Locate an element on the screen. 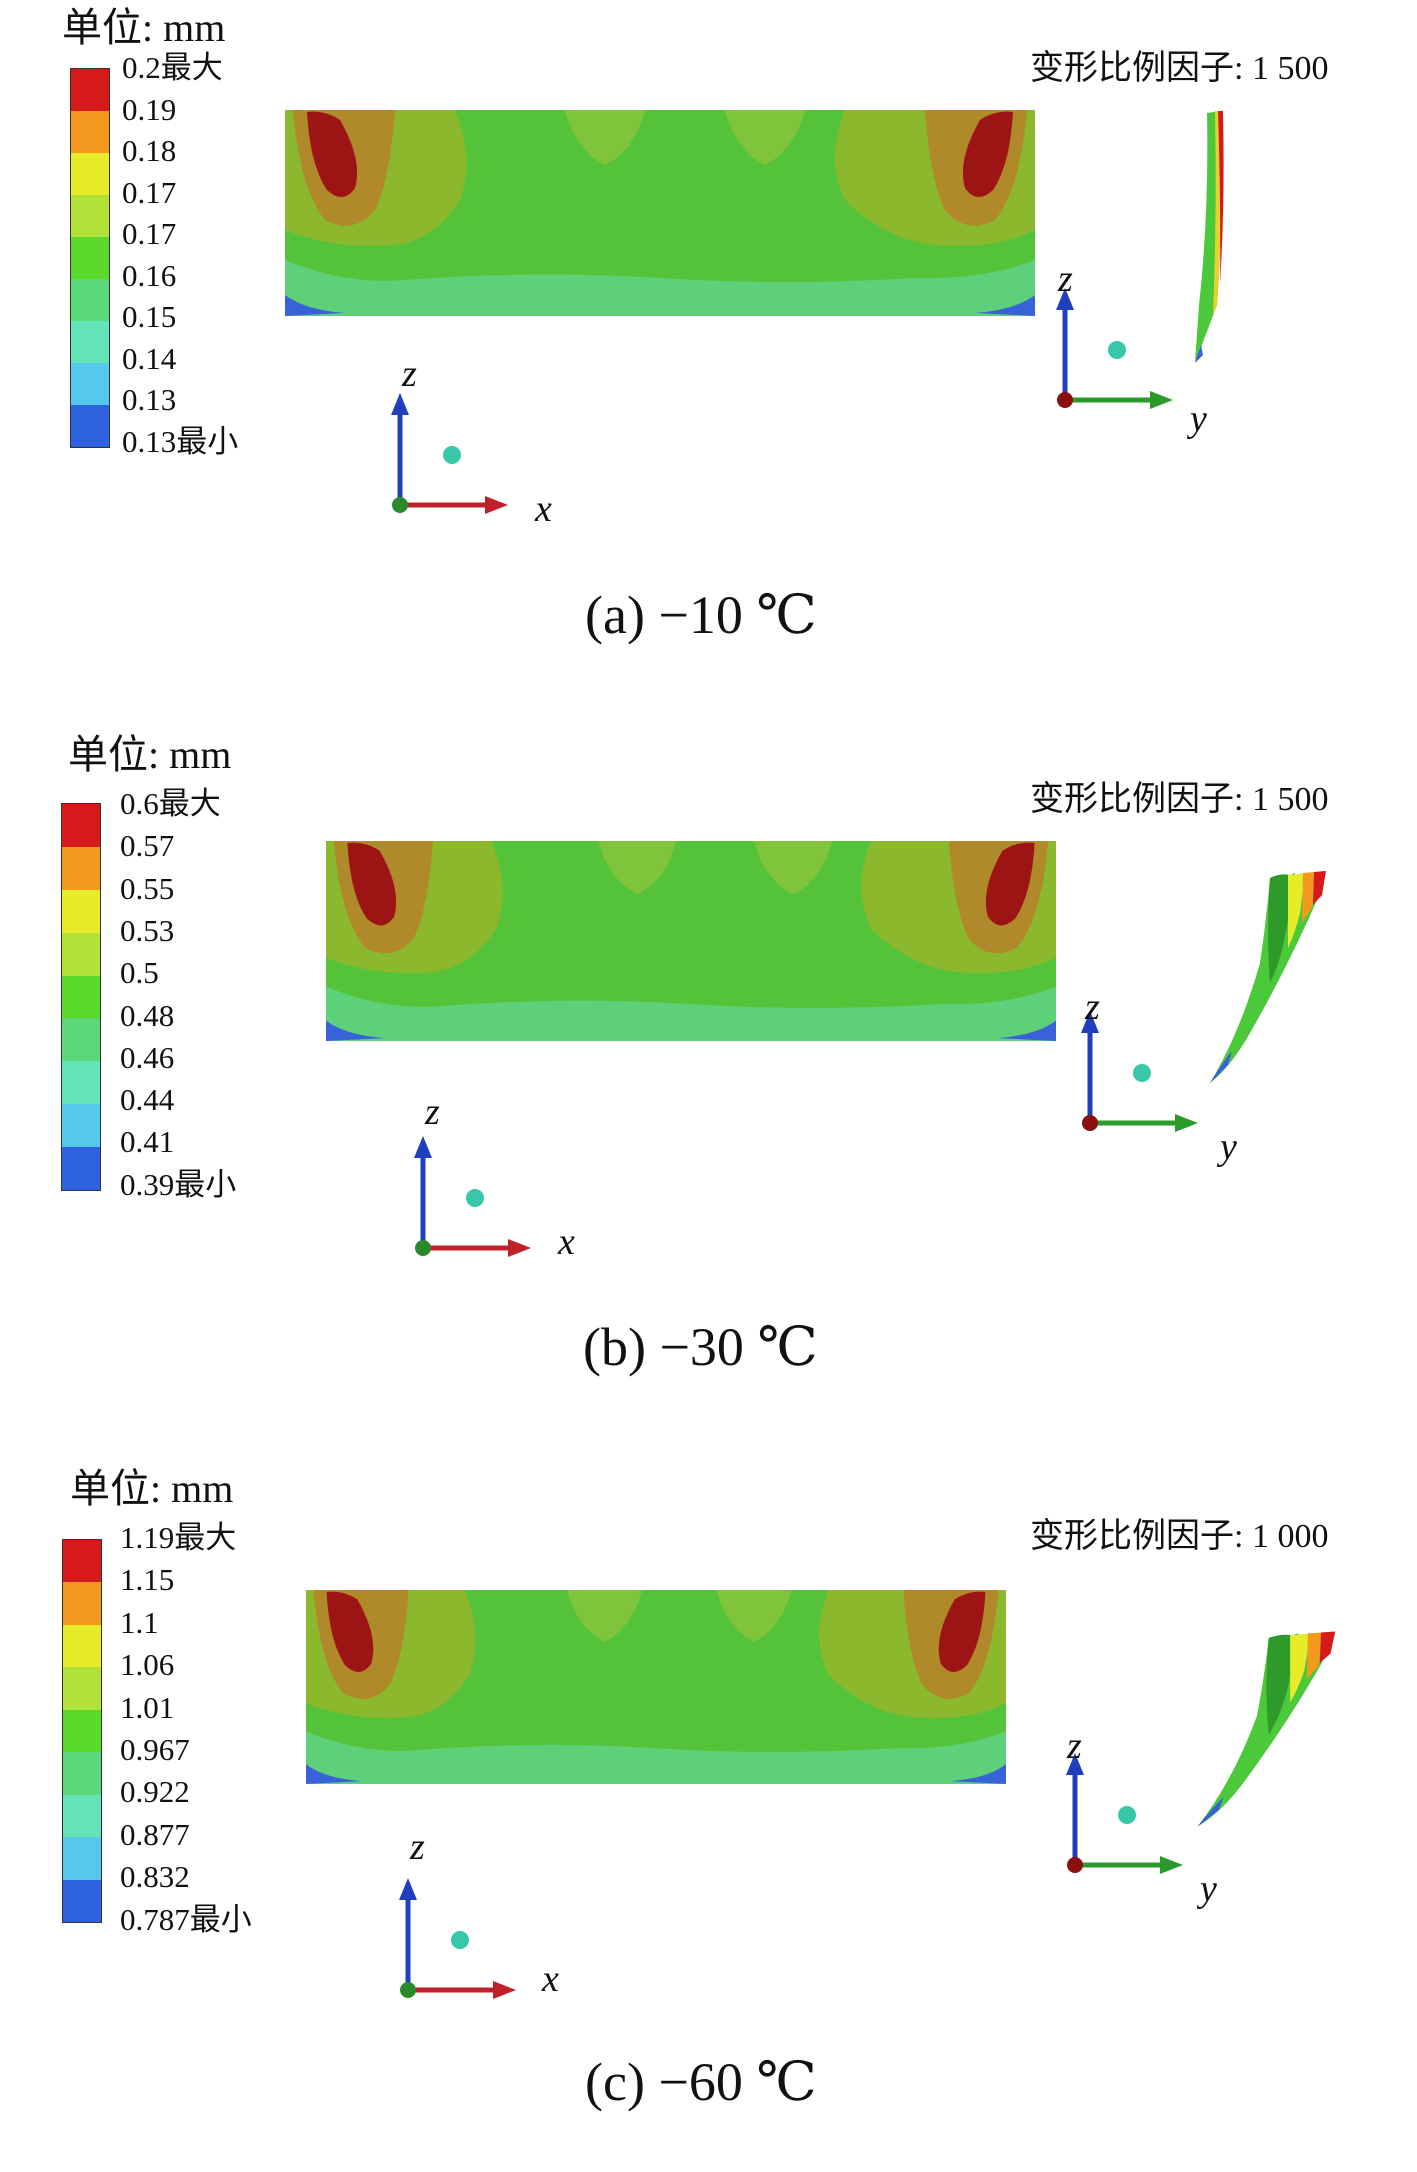 The height and width of the screenshot is (2172, 1417). legend-label: 0.967 is located at coordinates (155, 1749).